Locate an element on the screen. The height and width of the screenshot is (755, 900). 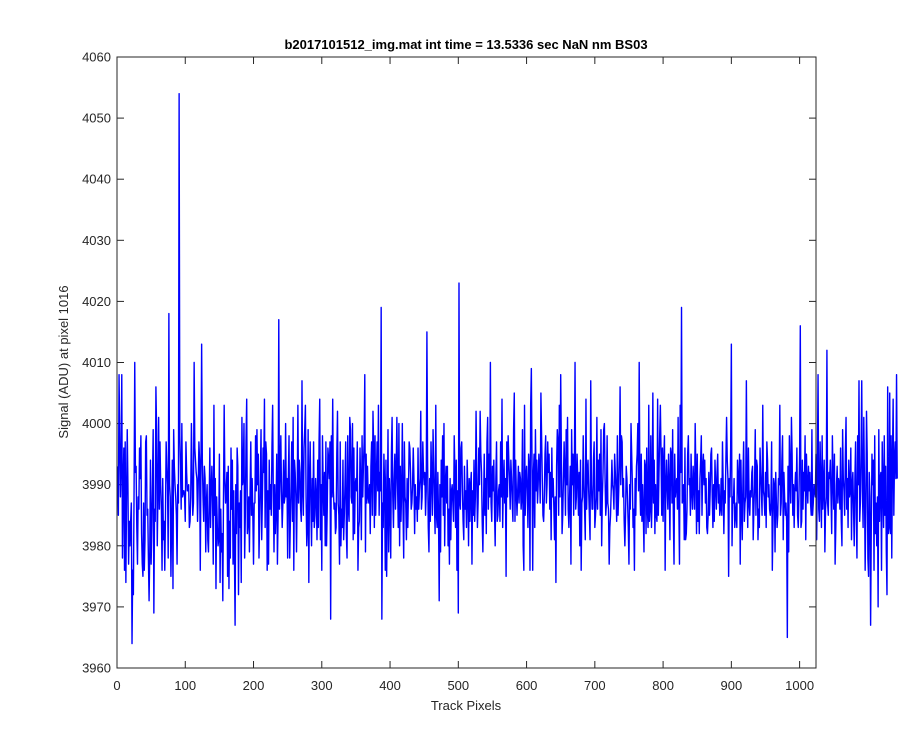
y-tick-label: 3990 is located at coordinates (96, 484).